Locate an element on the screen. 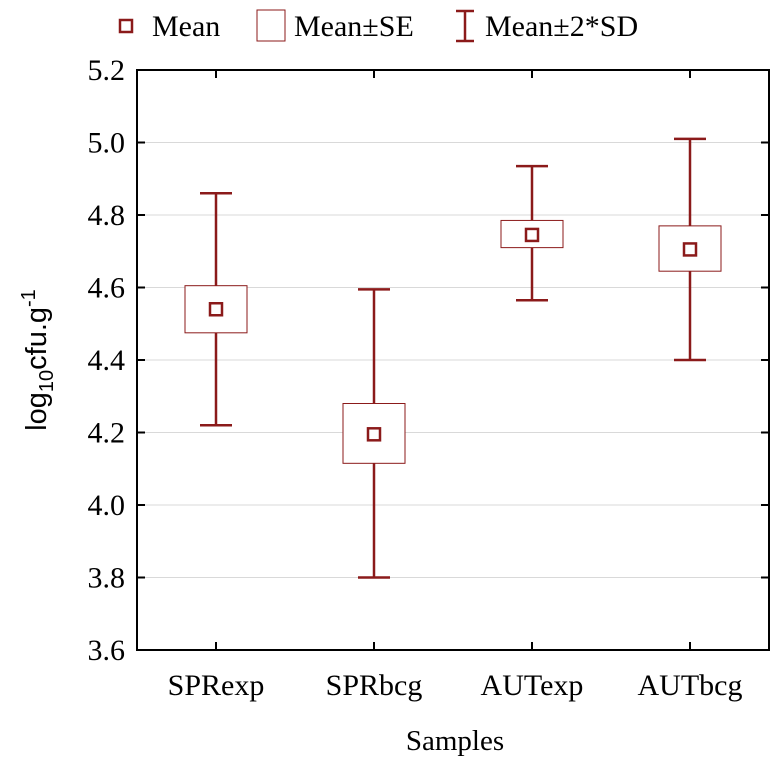 This screenshot has width=771, height=763. y-tick-label: 5.0 is located at coordinates (107, 143).